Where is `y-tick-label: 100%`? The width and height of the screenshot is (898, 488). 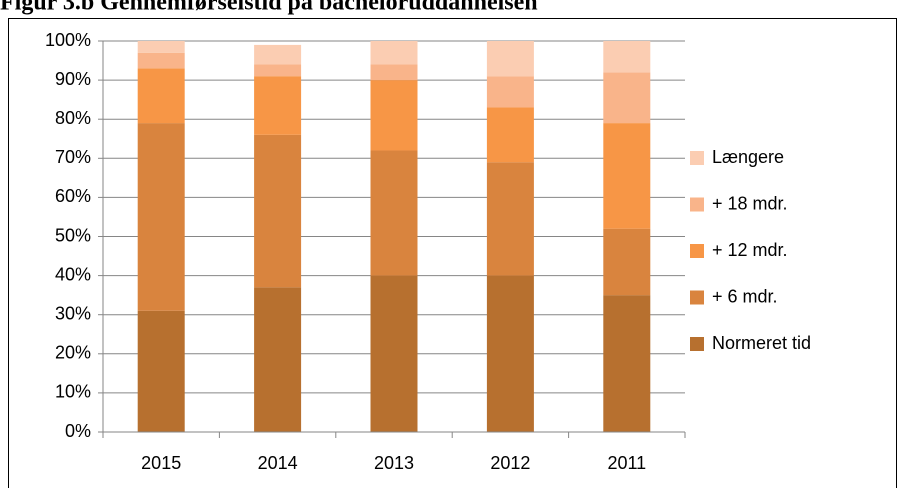 y-tick-label: 100% is located at coordinates (68, 40).